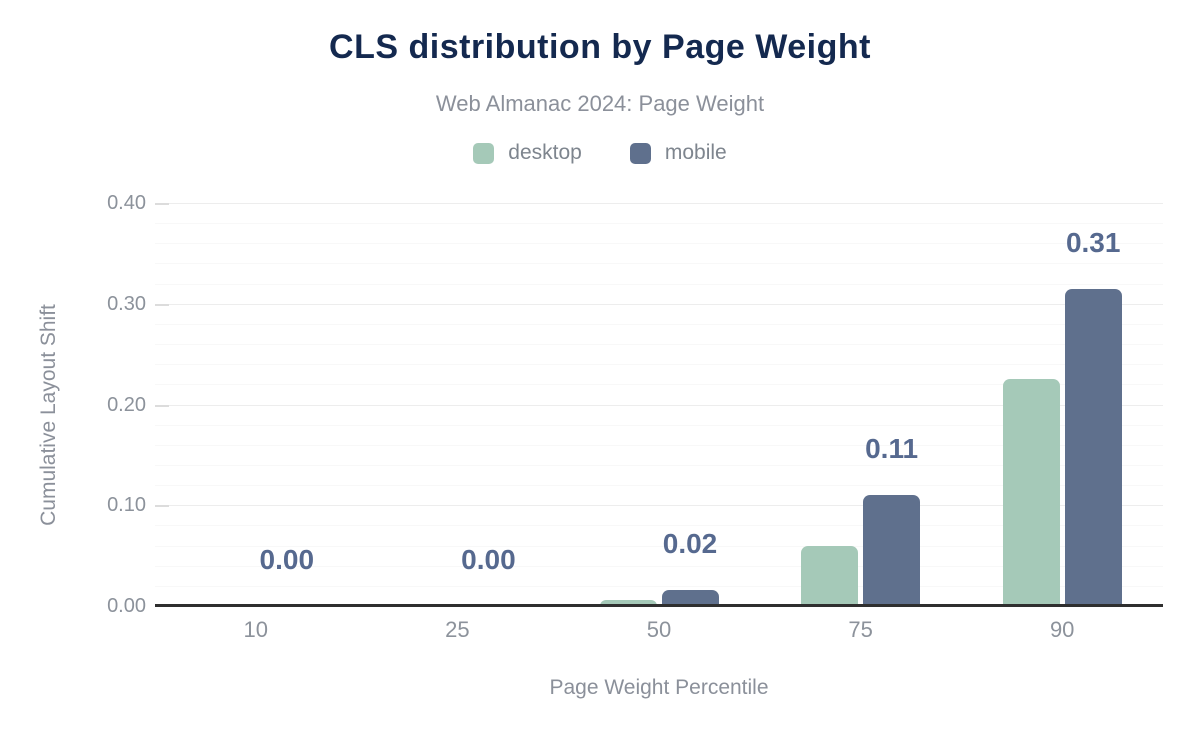 The height and width of the screenshot is (742, 1200). I want to click on data-label: 0.31, so click(1093, 242).